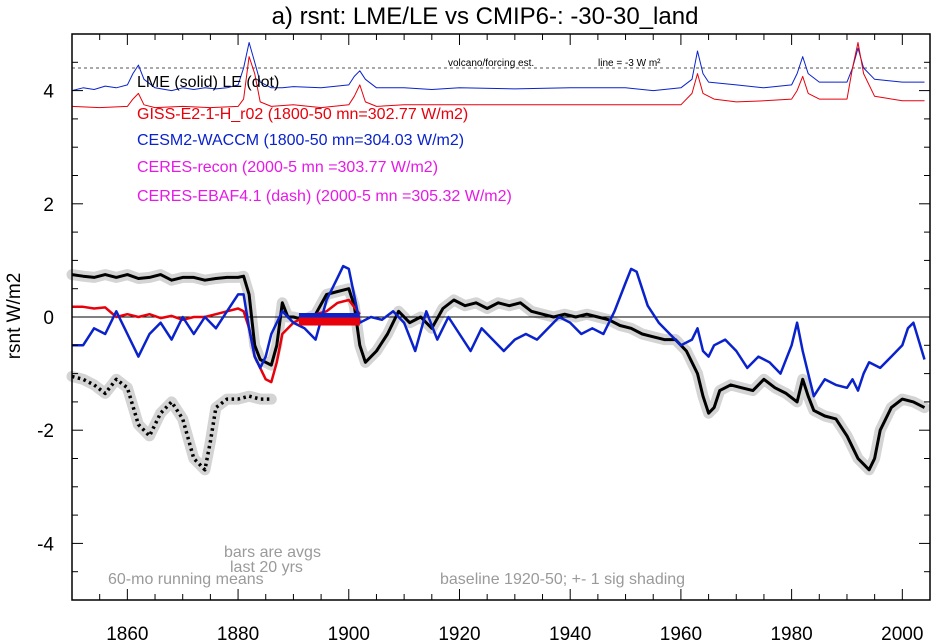 This screenshot has width=944, height=641. What do you see at coordinates (45, 544) in the screenshot?
I see `y-tick-label: -4` at bounding box center [45, 544].